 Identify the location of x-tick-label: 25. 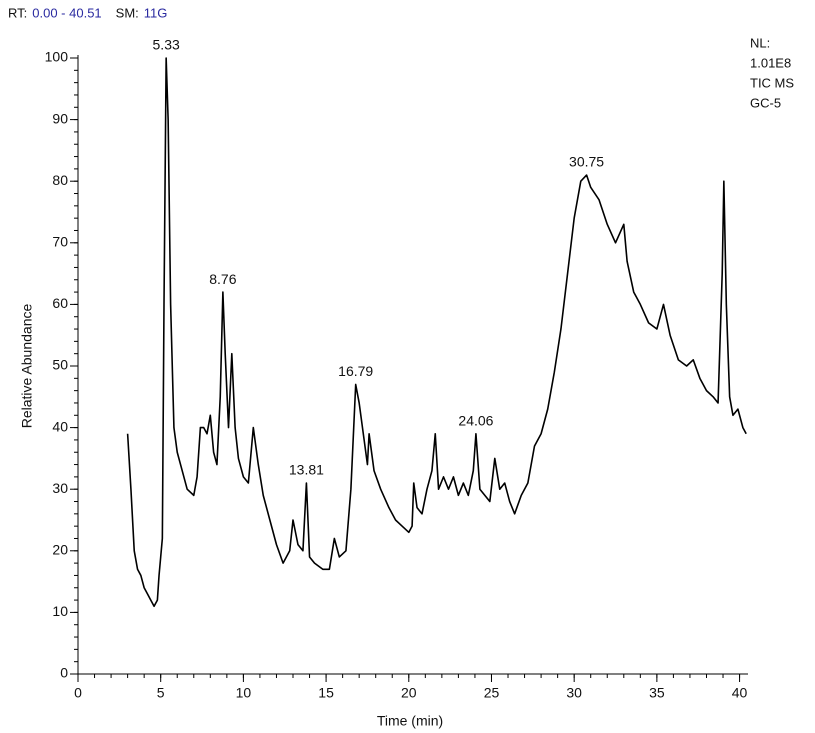
(492, 693).